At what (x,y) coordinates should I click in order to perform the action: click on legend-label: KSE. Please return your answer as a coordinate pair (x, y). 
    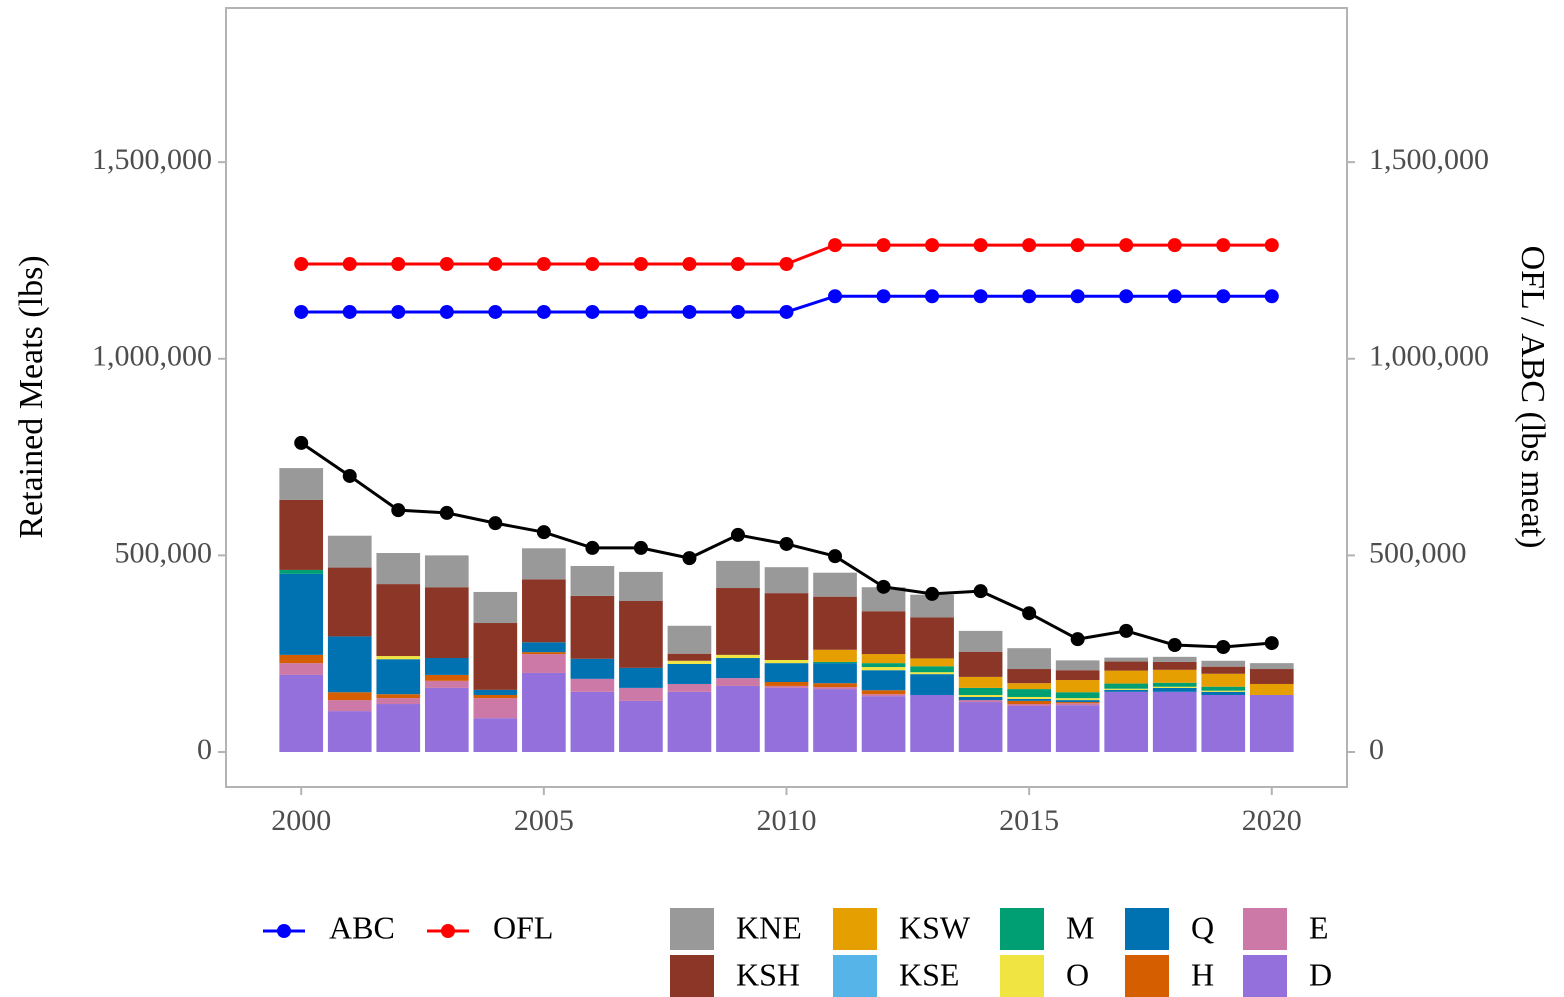
    Looking at the image, I should click on (929, 974).